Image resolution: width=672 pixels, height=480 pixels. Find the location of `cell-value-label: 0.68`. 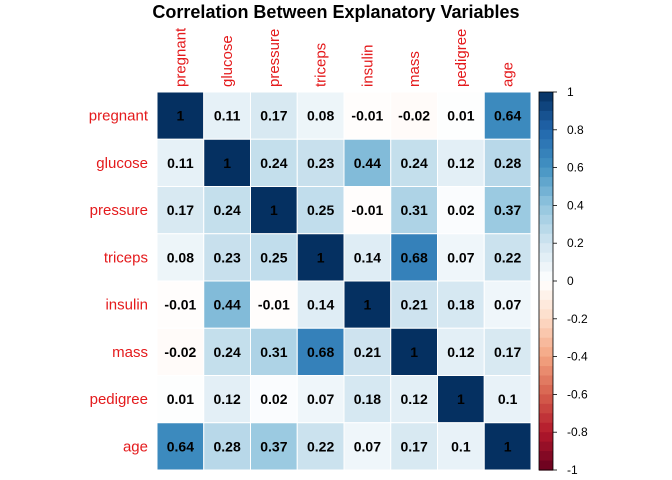

cell-value-label: 0.68 is located at coordinates (320, 352).